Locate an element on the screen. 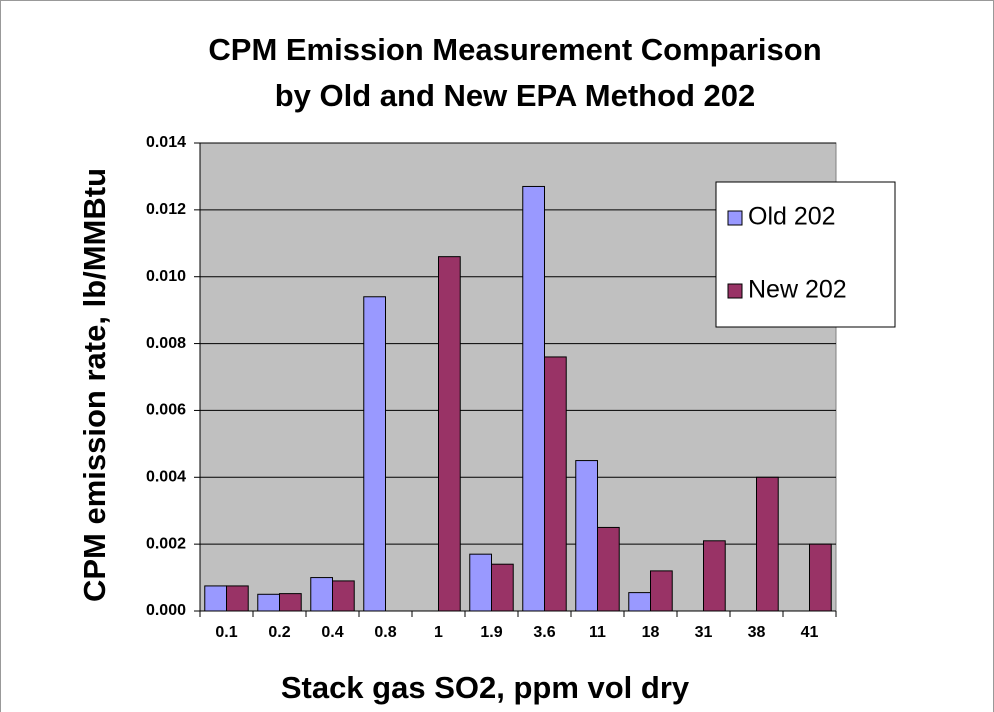  x-tick-label: 0.4 is located at coordinates (332, 632).